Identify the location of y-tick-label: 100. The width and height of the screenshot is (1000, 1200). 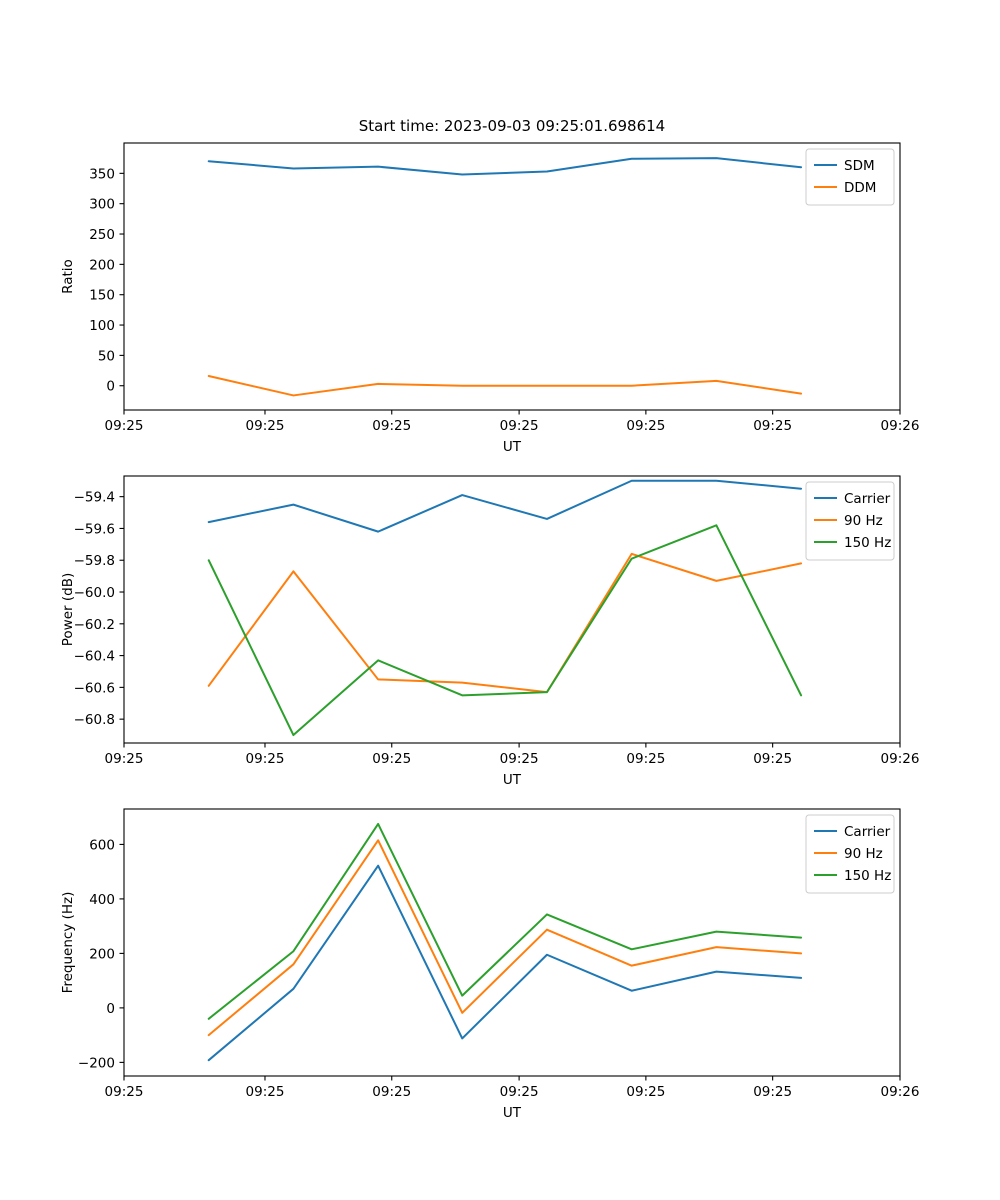
(102, 326).